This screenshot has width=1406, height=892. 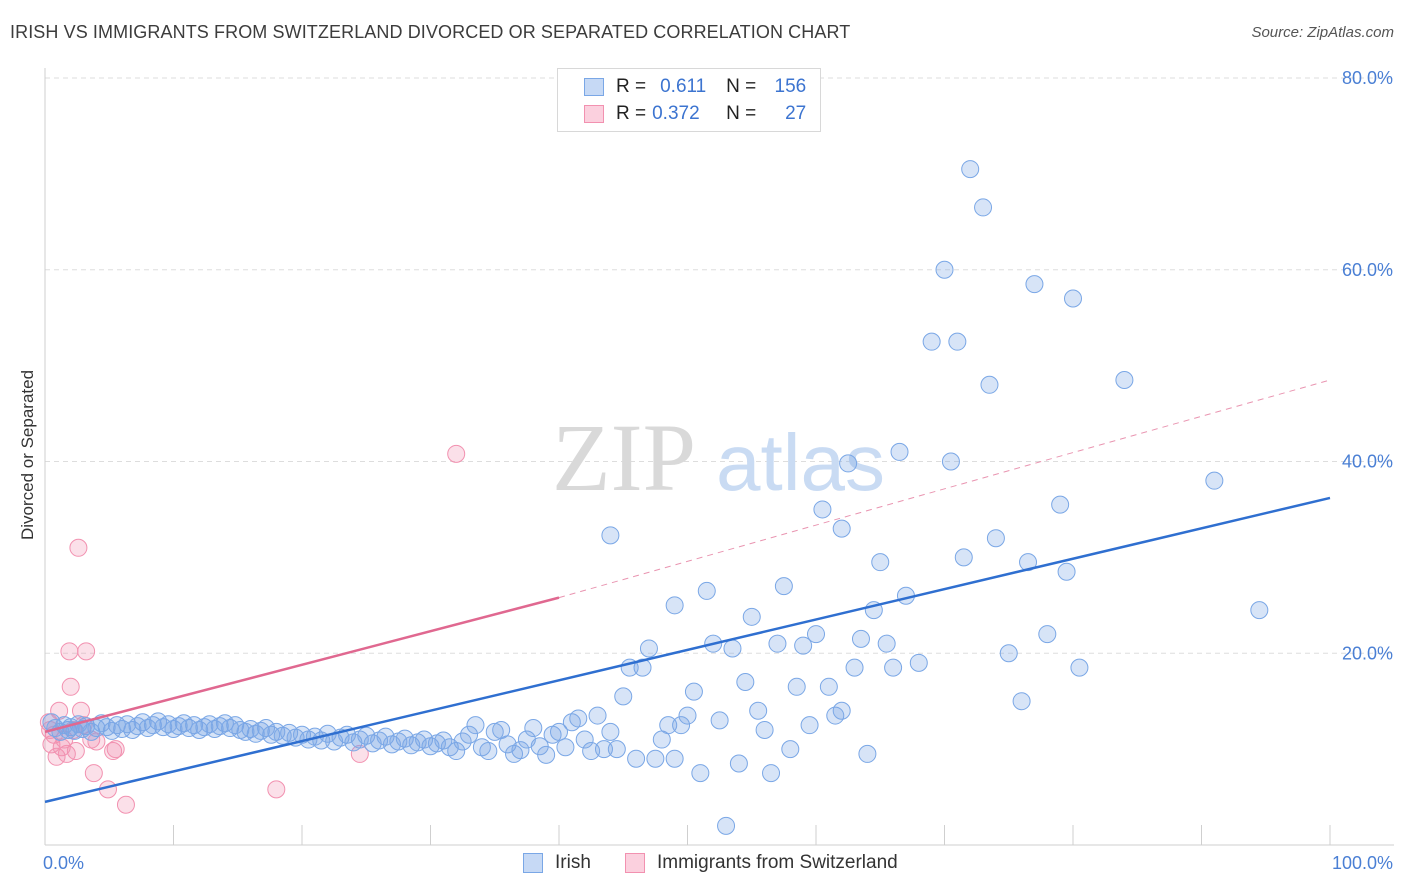 What do you see at coordinates (1367, 78) in the screenshot?
I see `y-tick-label: 80.0%` at bounding box center [1367, 78].